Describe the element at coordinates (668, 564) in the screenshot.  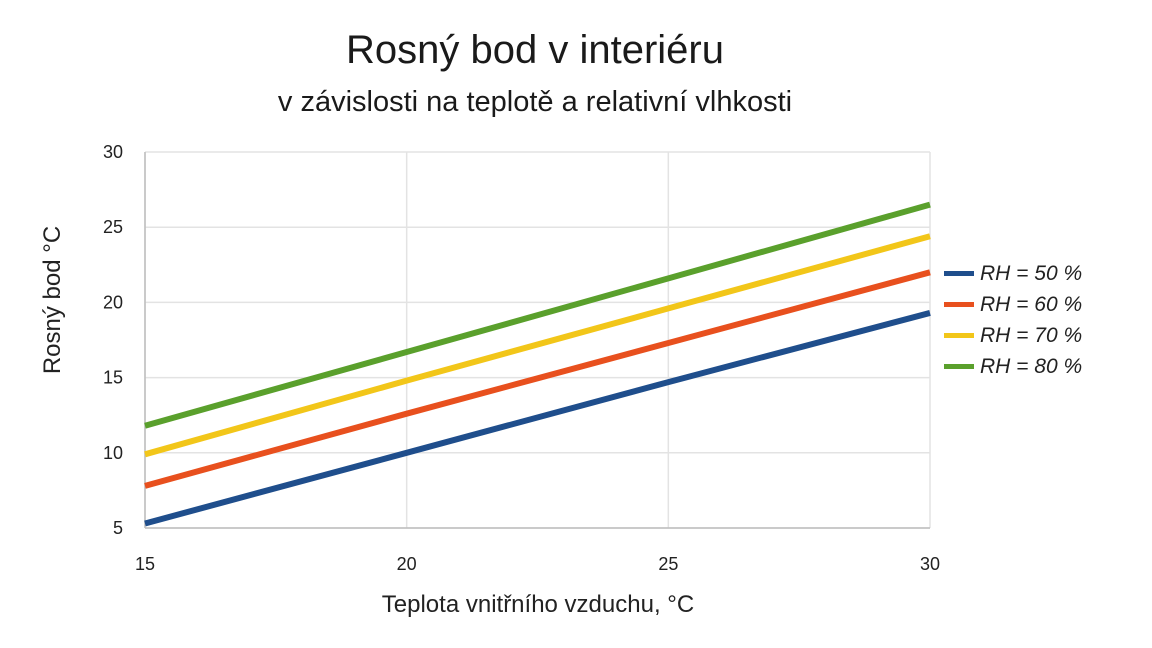
I see `x-tick-label: 25` at that location.